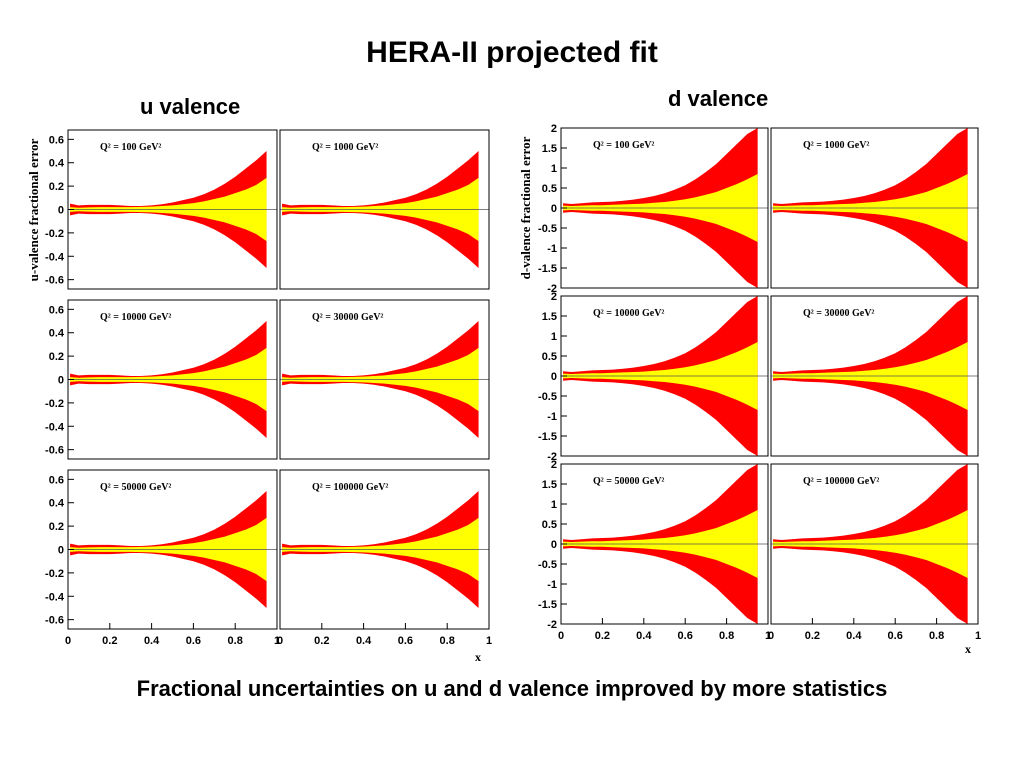 Image resolution: width=1024 pixels, height=768 pixels. Describe the element at coordinates (512, 52) in the screenshot. I see `page-title: HERA-II projected fit` at that location.